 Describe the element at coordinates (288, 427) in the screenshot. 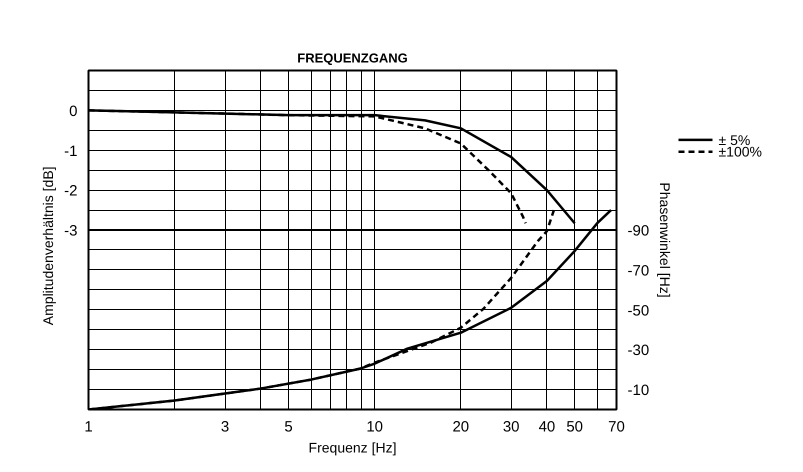

I see `x-tick-label: 5` at that location.